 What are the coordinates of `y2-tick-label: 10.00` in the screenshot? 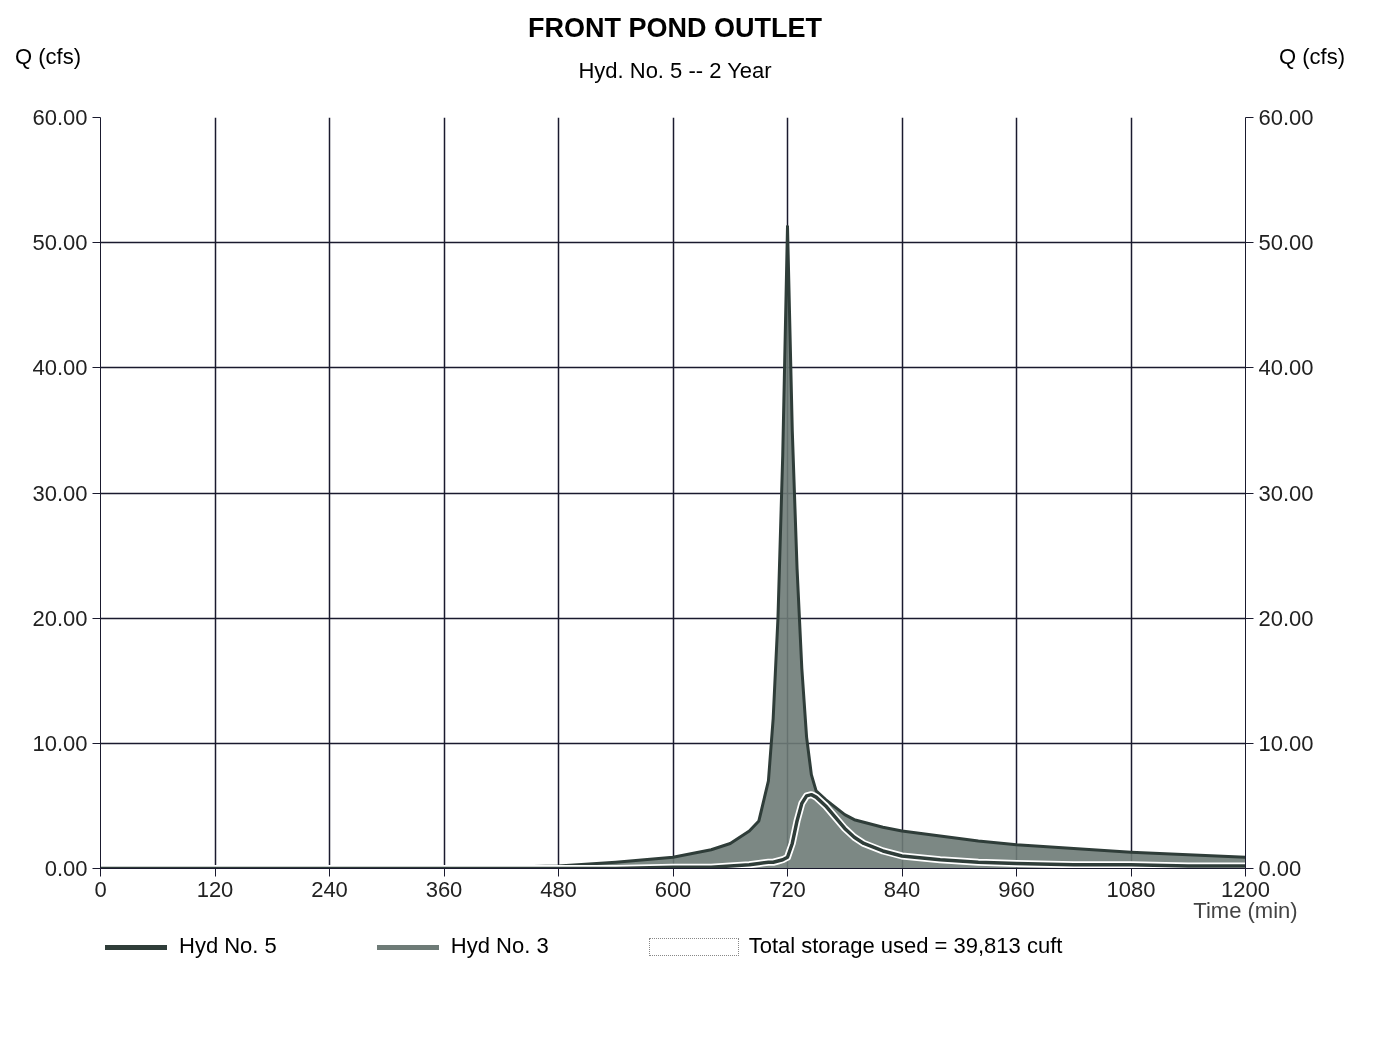 It's located at (1286, 743).